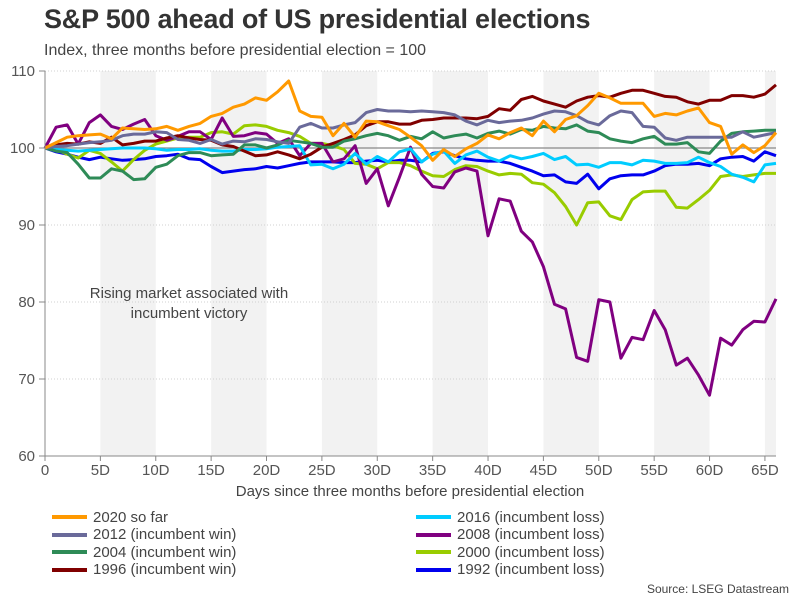 The height and width of the screenshot is (601, 801). I want to click on legend-label: 2012 (incumbent win), so click(165, 534).